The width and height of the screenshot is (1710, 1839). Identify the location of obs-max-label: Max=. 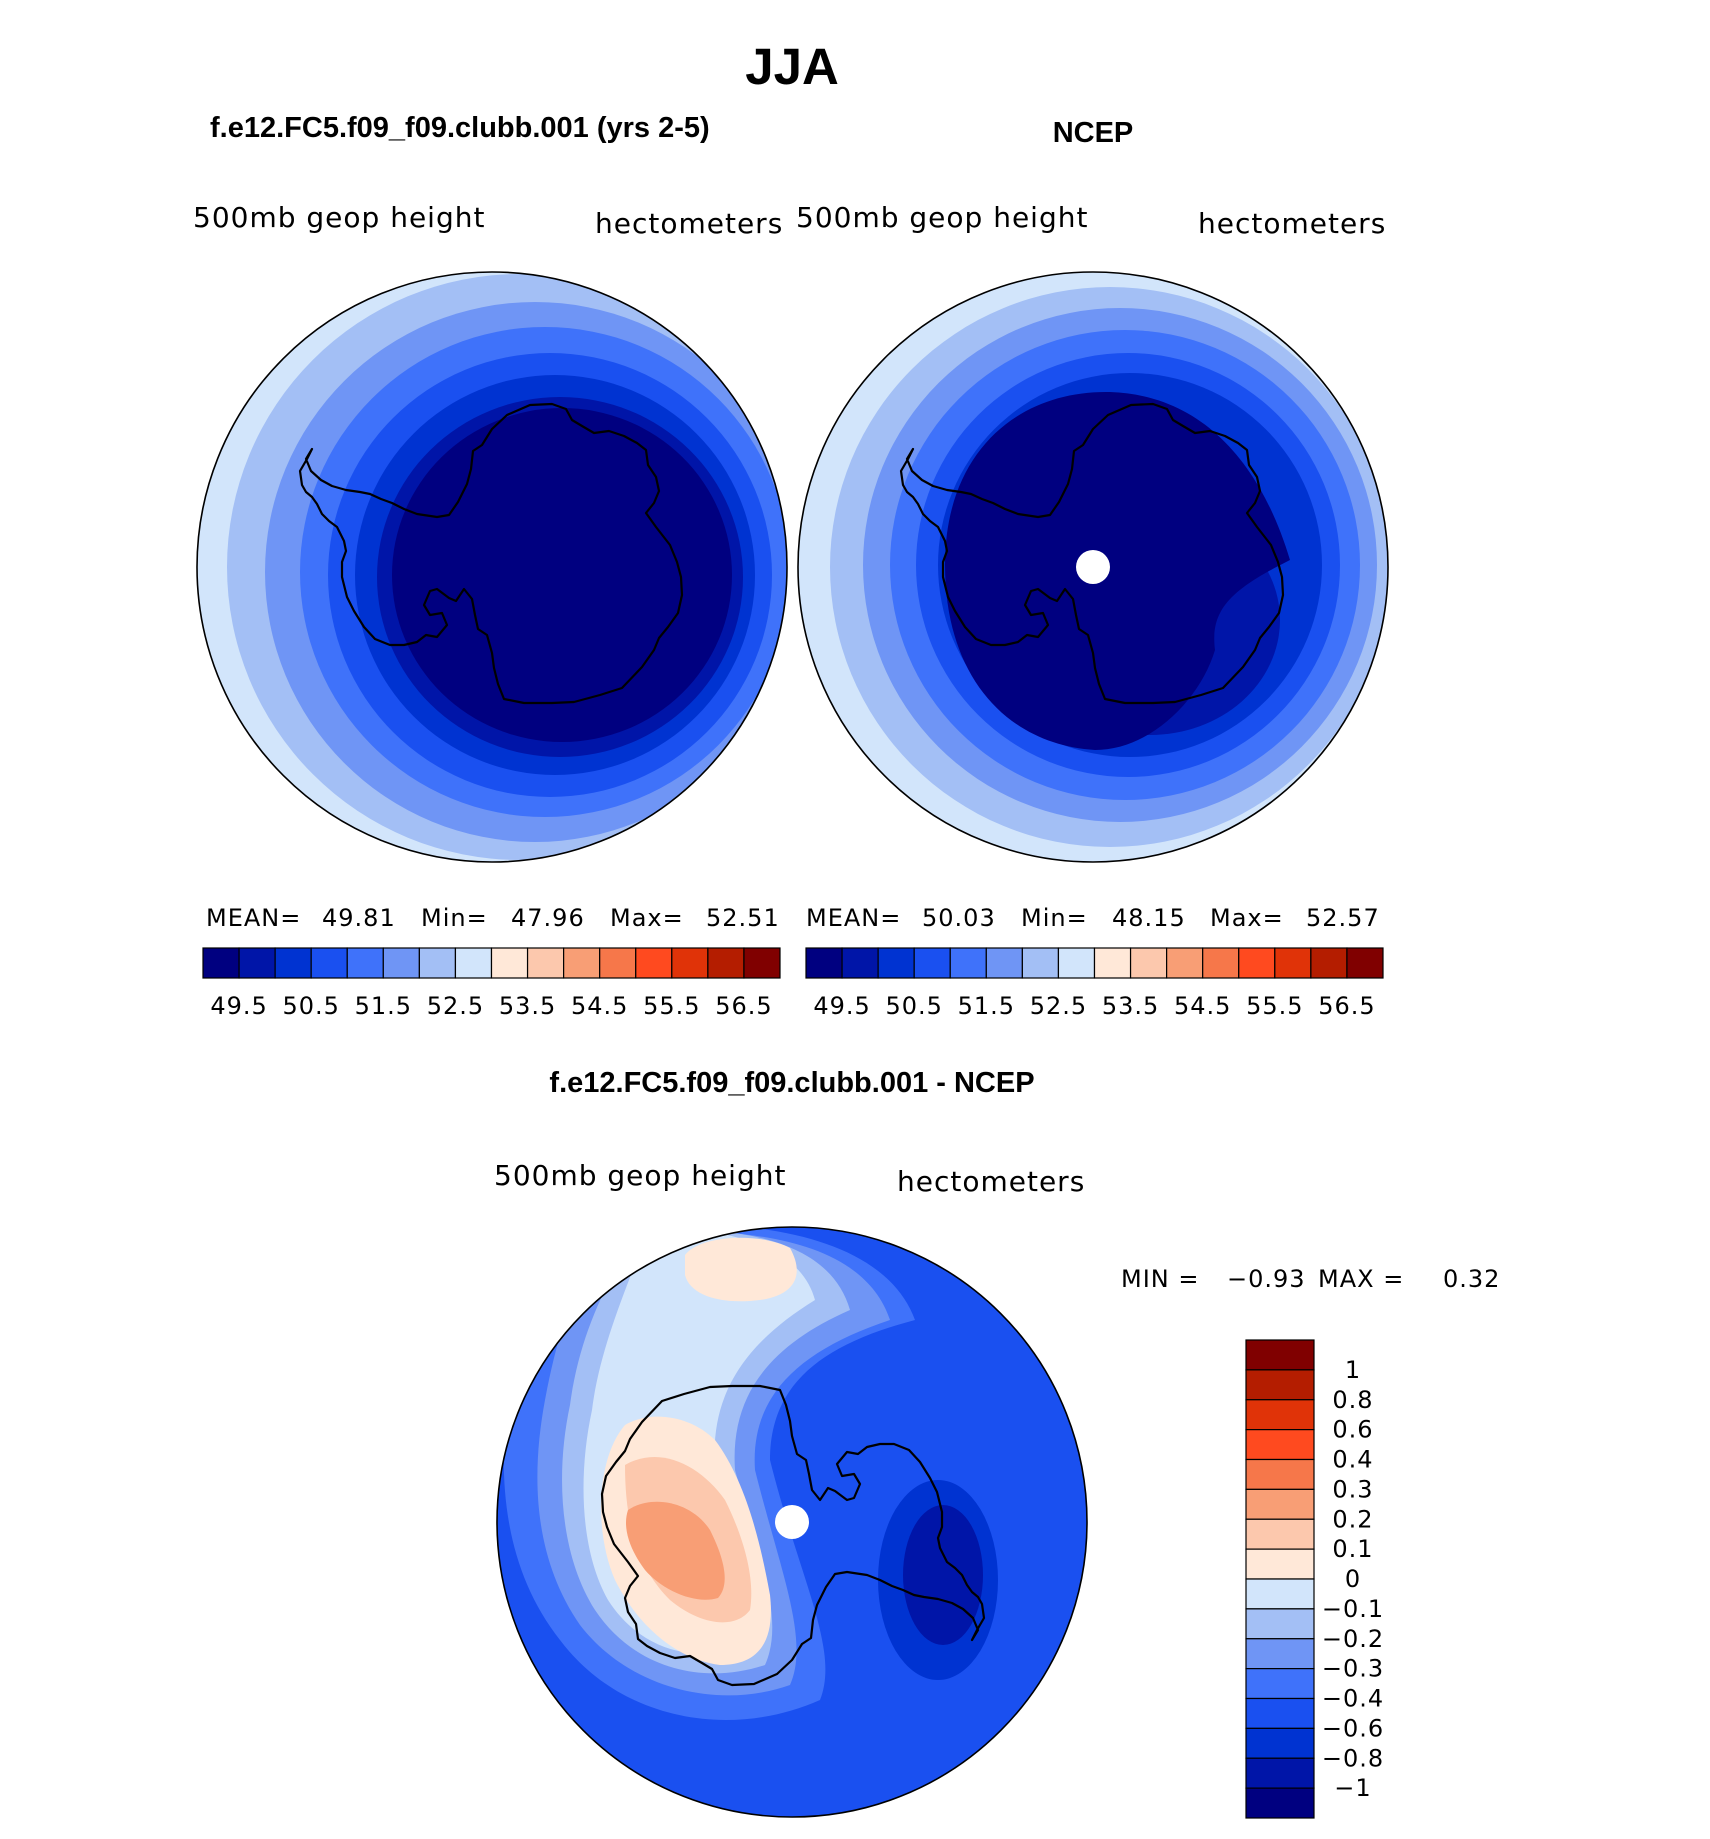
(1247, 918).